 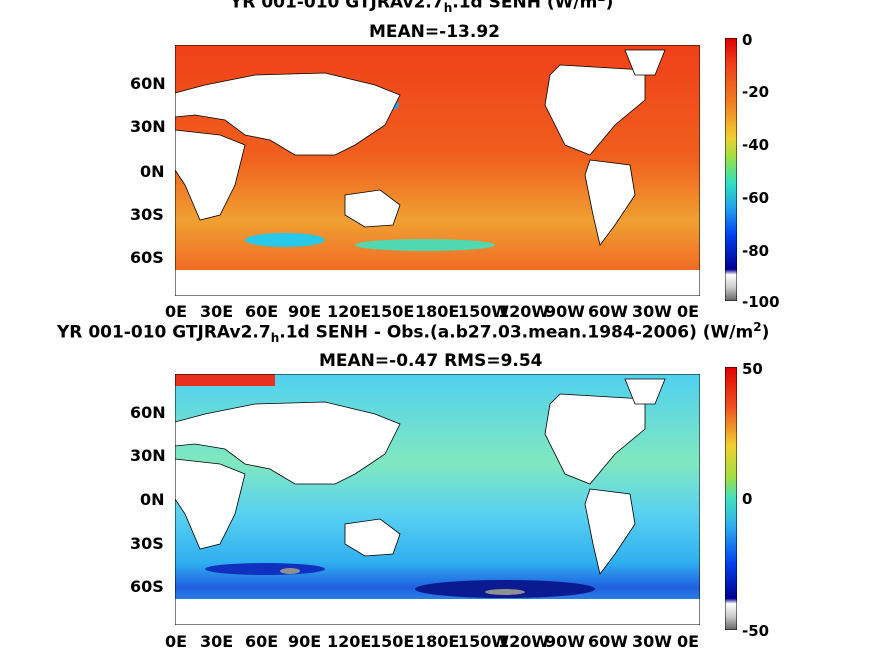 I want to click on panel2-cb-tick: 0, so click(x=747, y=499).